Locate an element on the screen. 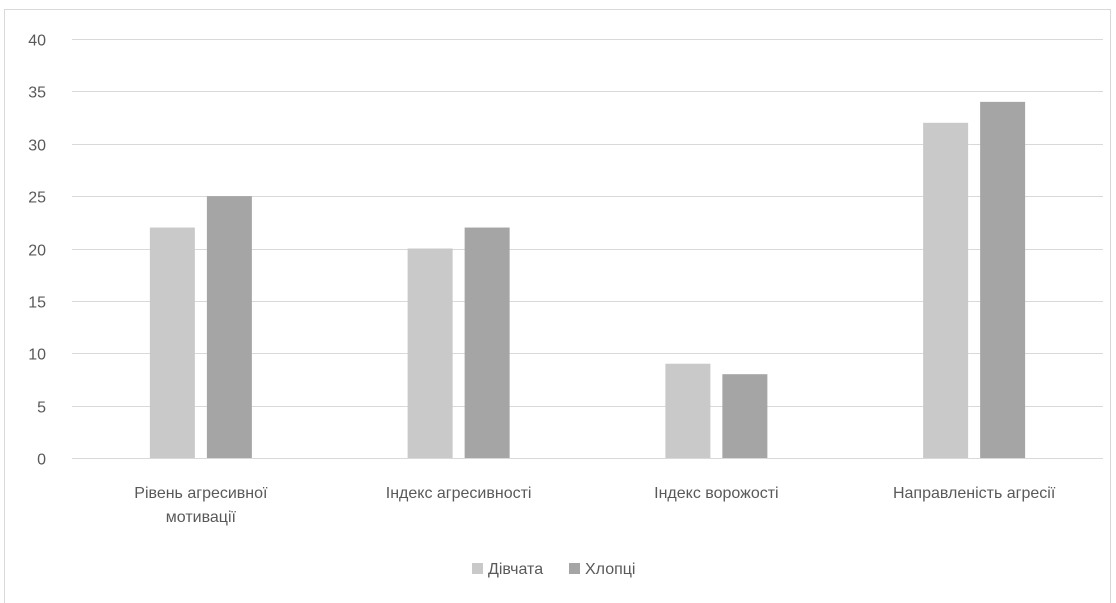  x-category-label: Індекс агресивності is located at coordinates (459, 493).